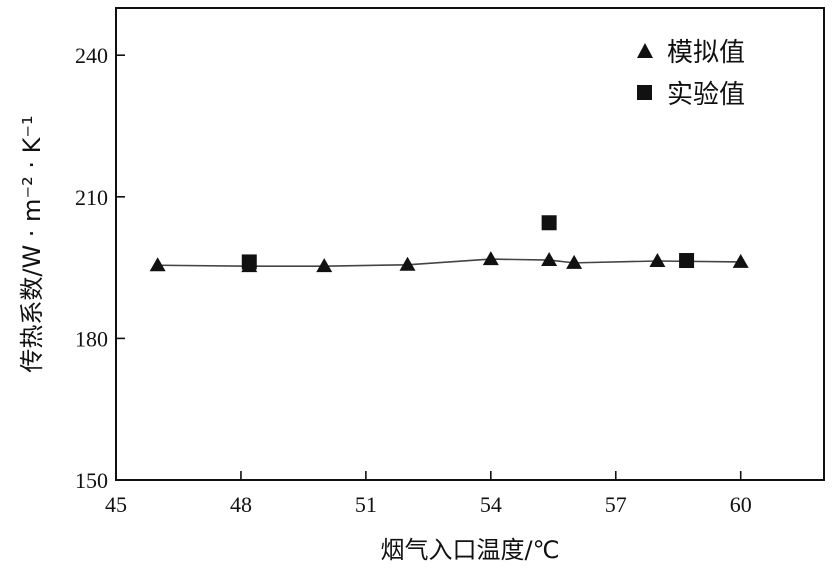 The height and width of the screenshot is (572, 833). What do you see at coordinates (116, 504) in the screenshot?
I see `x-tick-label: 45` at bounding box center [116, 504].